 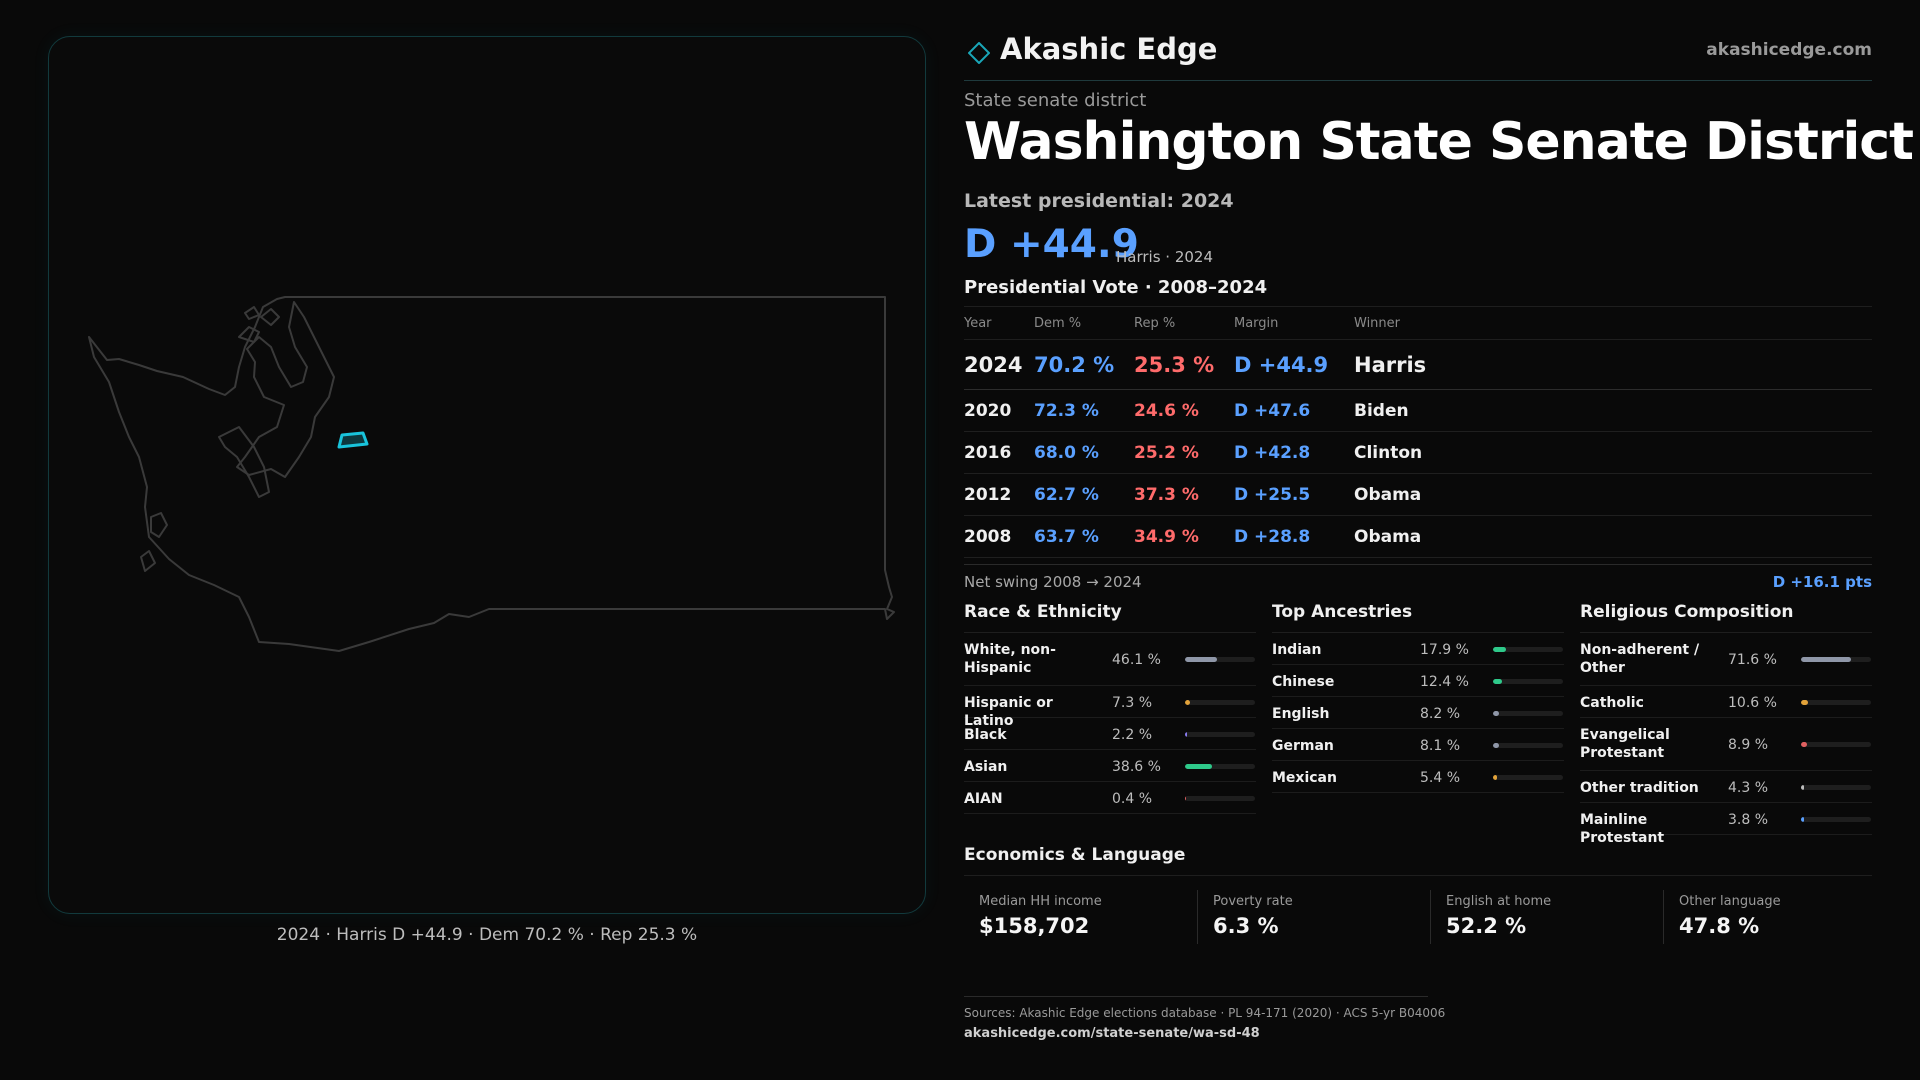 I want to click on econ-stat: Poverty rate 6.3 %, so click(x=1307, y=917).